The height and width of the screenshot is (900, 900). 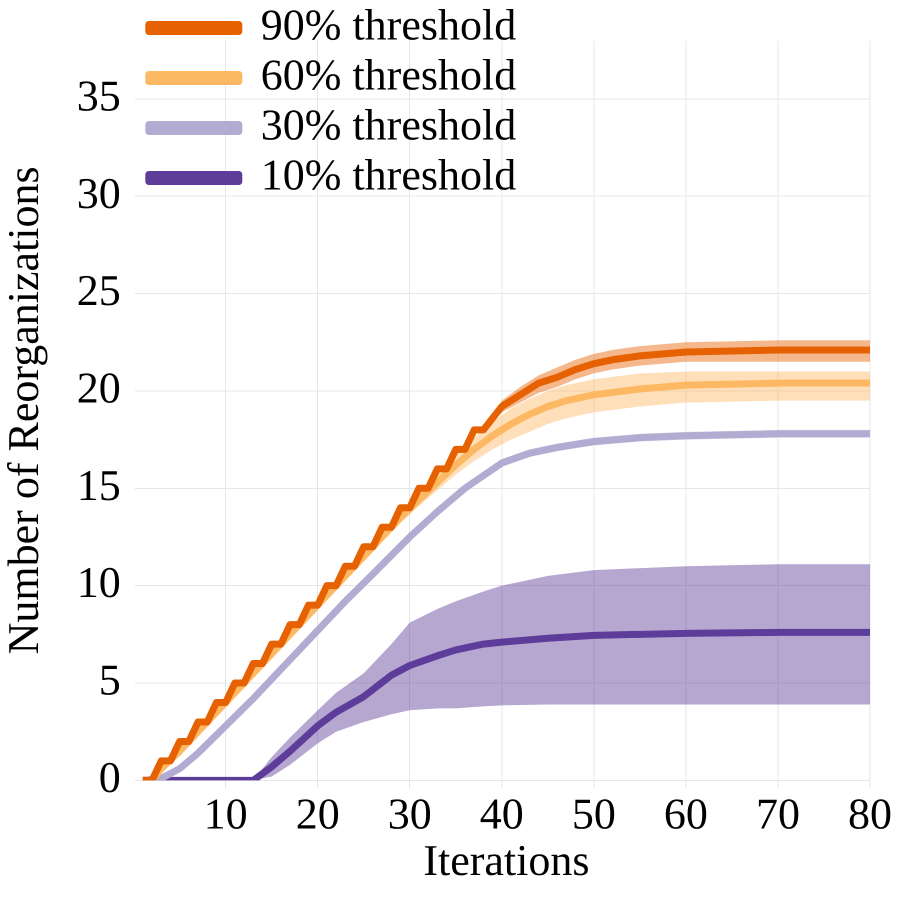 What do you see at coordinates (24, 410) in the screenshot?
I see `y-axis-title: Number of Reorganizations` at bounding box center [24, 410].